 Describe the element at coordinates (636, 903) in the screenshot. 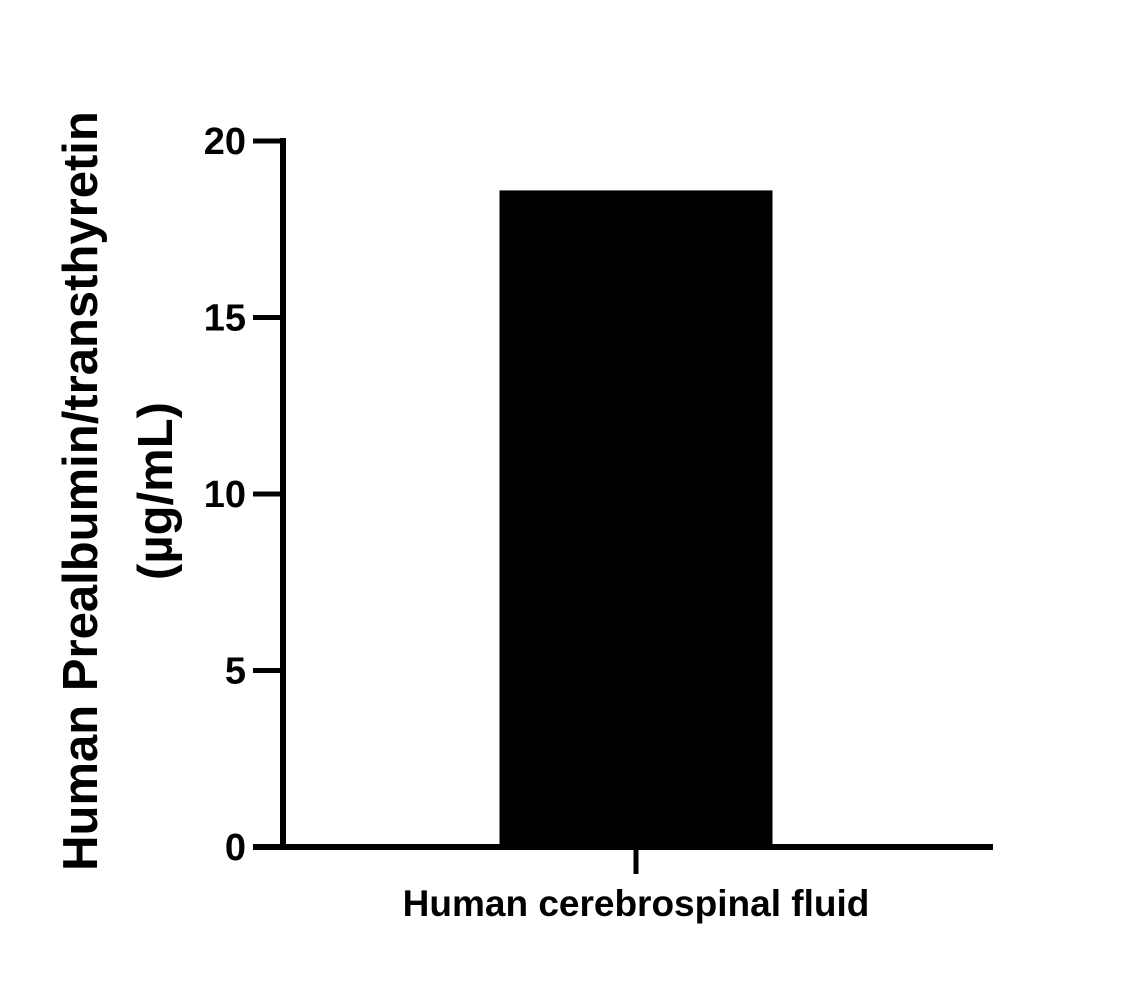

I see `x-category-label: Human cerebrospinal fluid` at that location.